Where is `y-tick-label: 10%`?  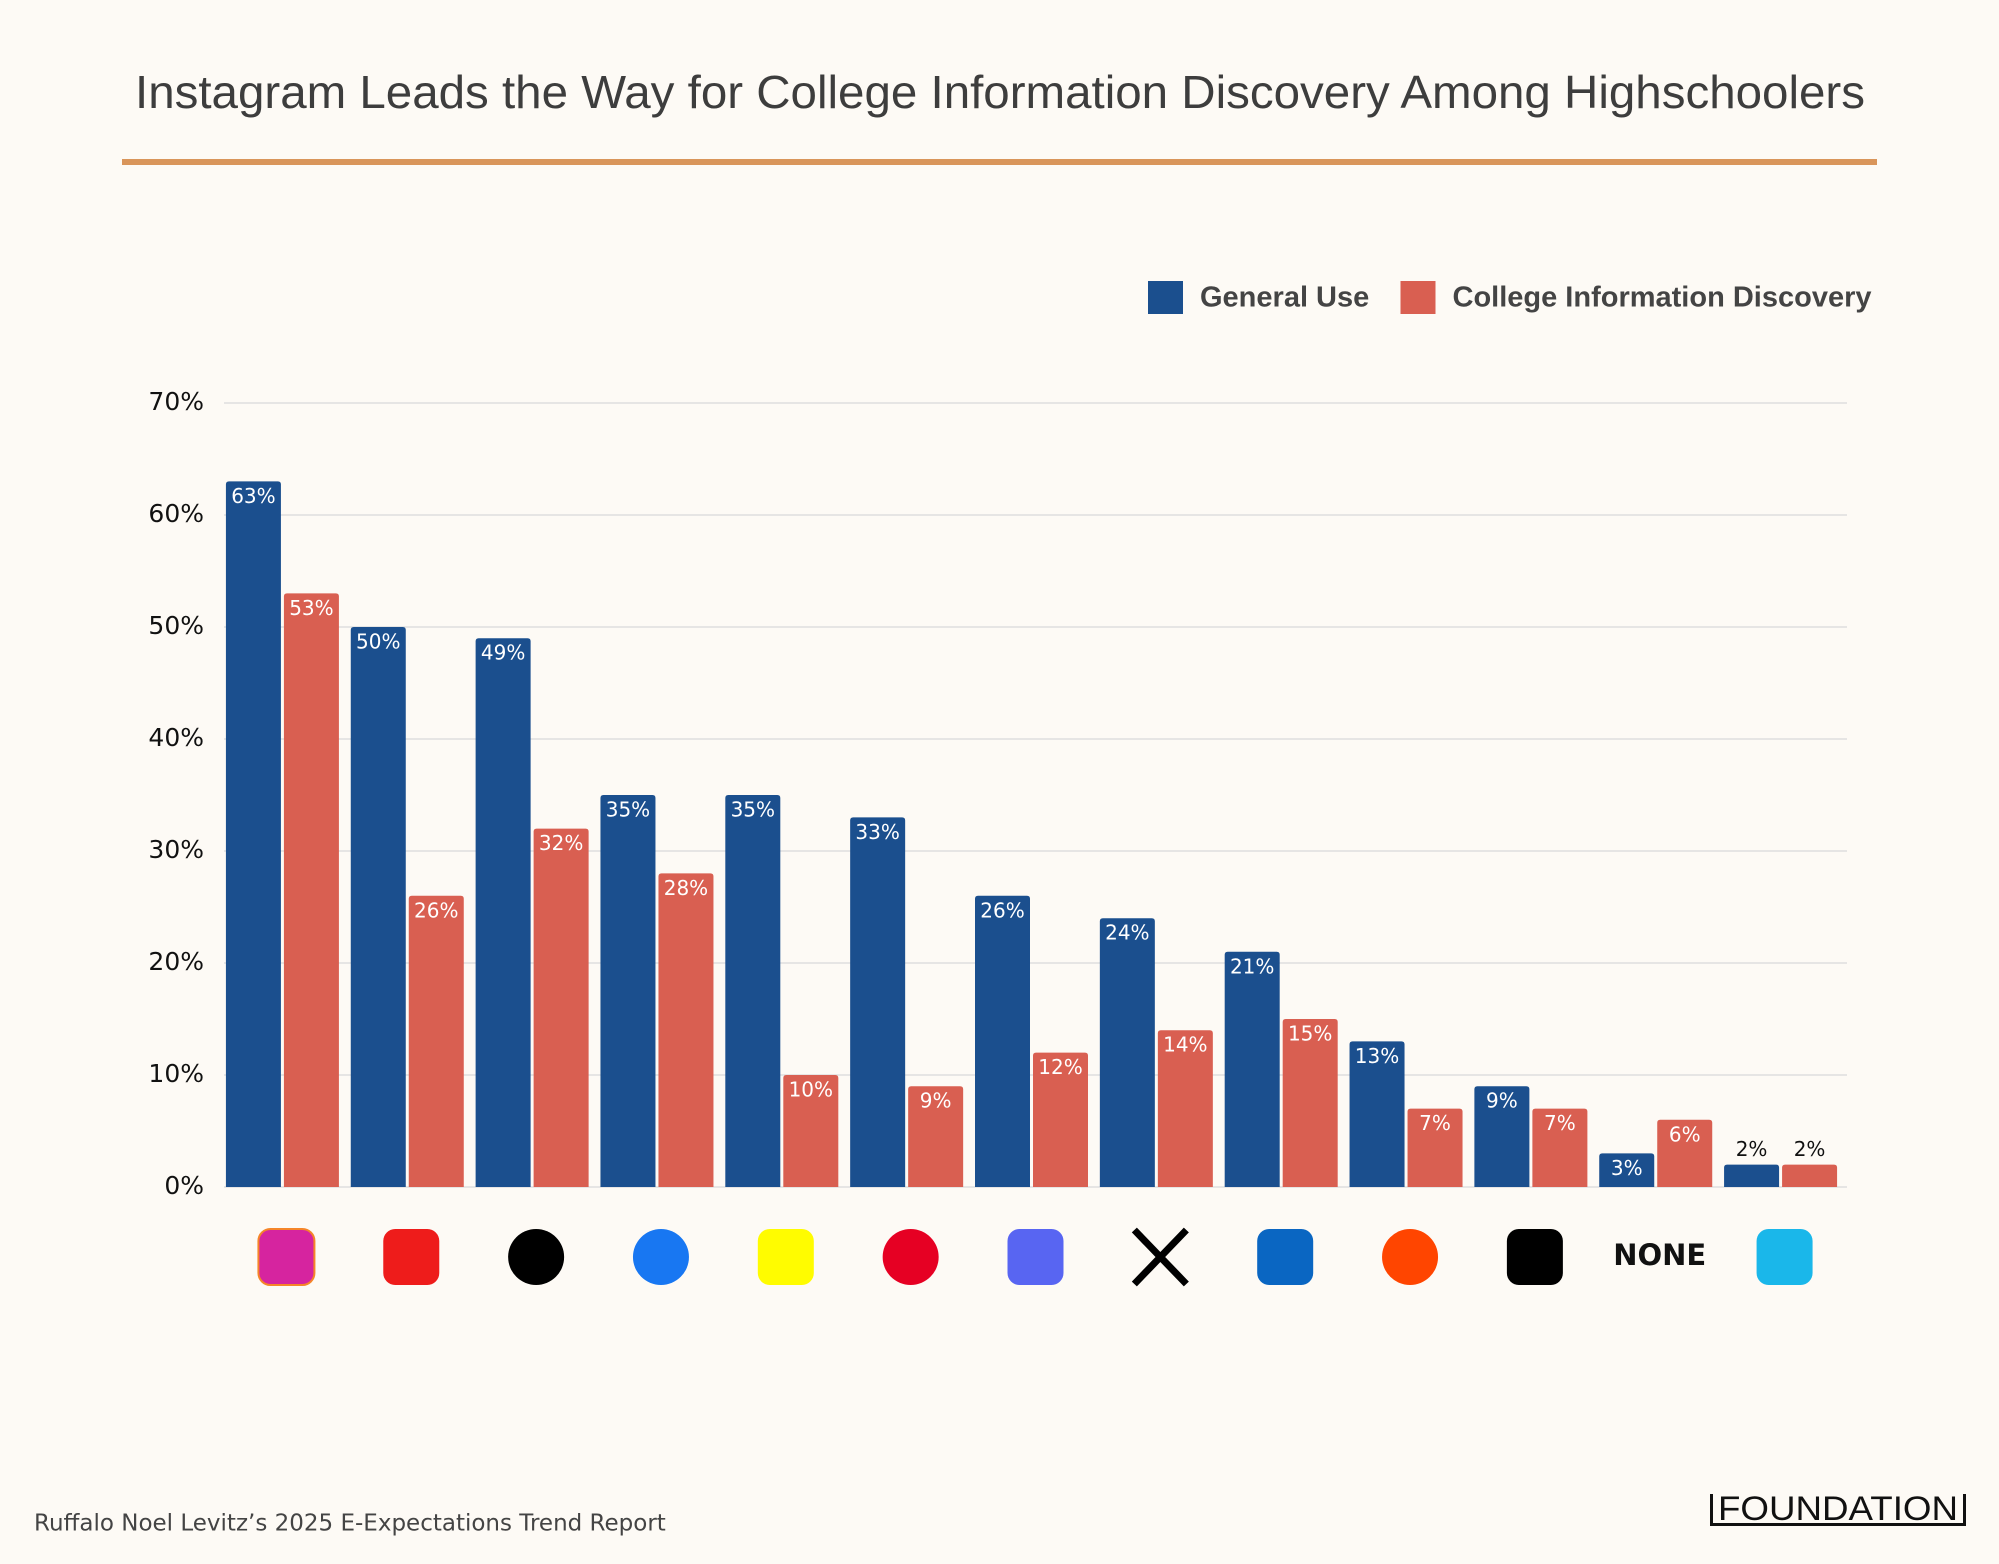 y-tick-label: 10% is located at coordinates (176, 1073).